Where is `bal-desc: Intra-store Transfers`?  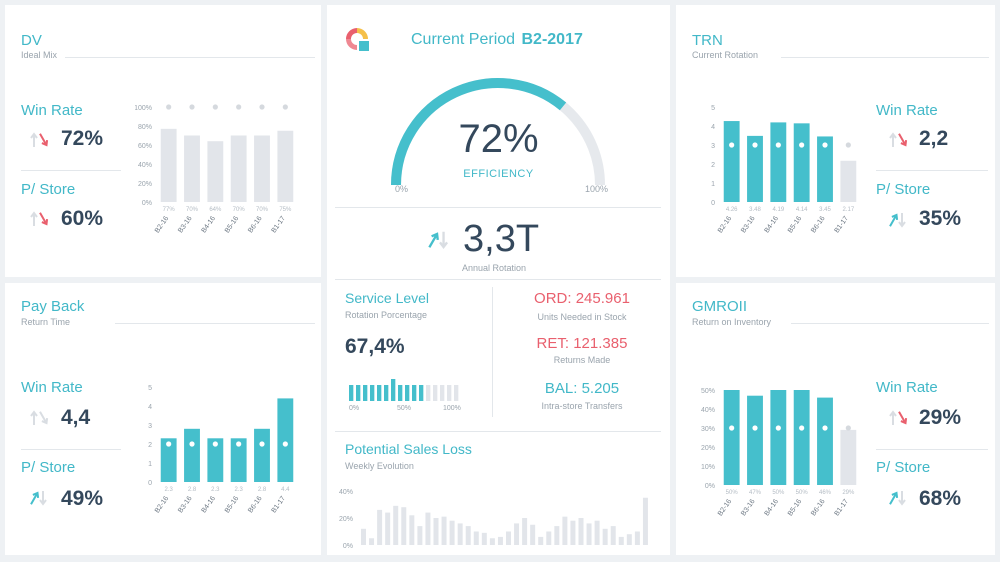
bal-desc: Intra-store Transfers is located at coordinates (582, 406).